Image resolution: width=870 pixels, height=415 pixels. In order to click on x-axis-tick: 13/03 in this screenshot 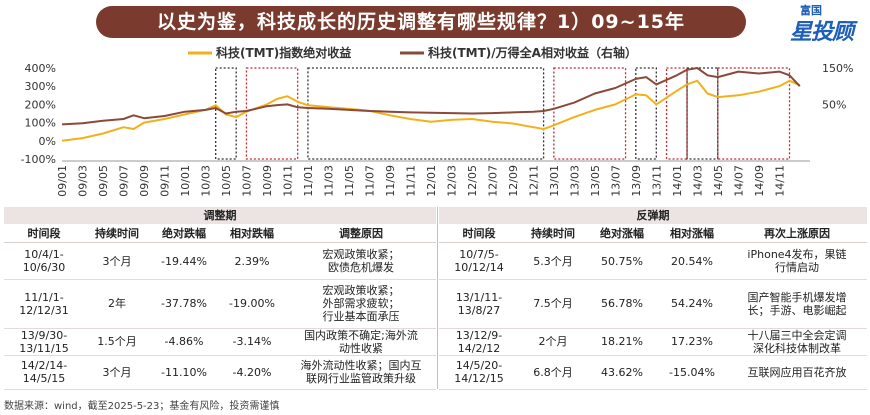, I will do `click(574, 181)`.